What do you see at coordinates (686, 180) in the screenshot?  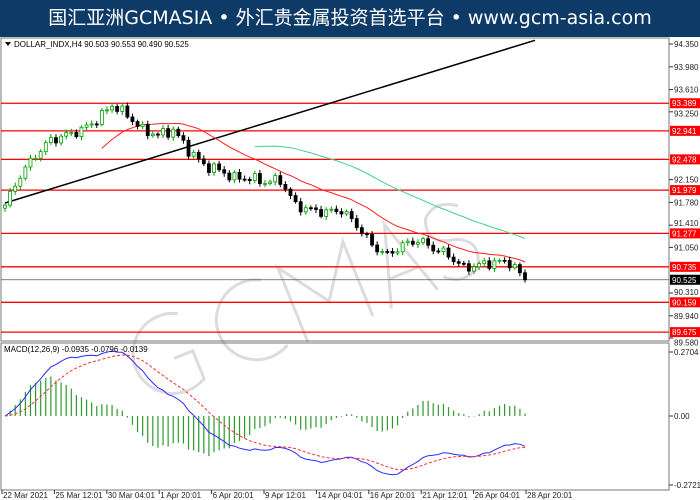 I see `y-tick-label: 92.150` at bounding box center [686, 180].